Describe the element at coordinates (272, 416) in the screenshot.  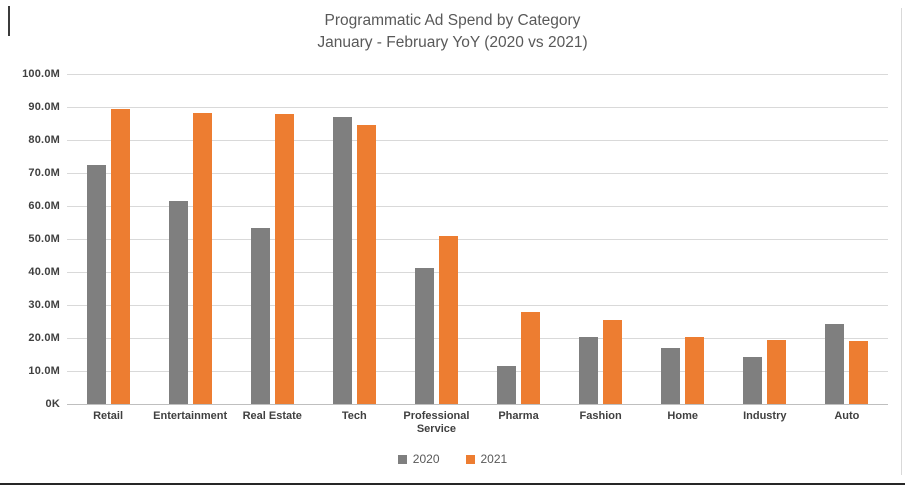
I see `x-category-label-real-estate: Real Estate` at that location.